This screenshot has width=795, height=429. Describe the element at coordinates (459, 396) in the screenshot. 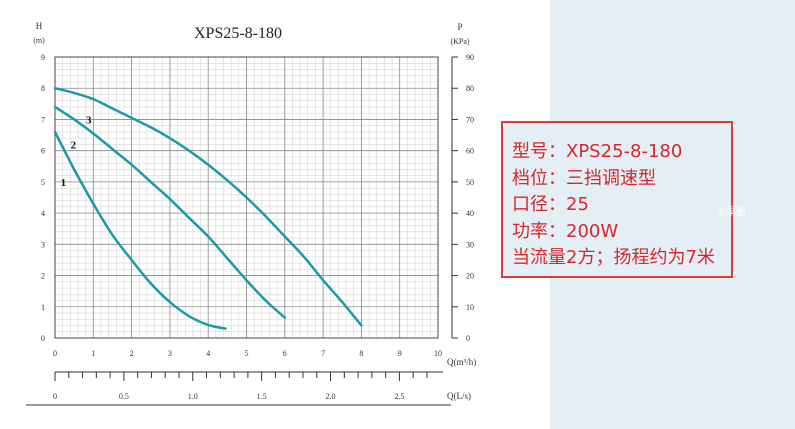

I see `x2-axis-label: Q(L/s)` at that location.